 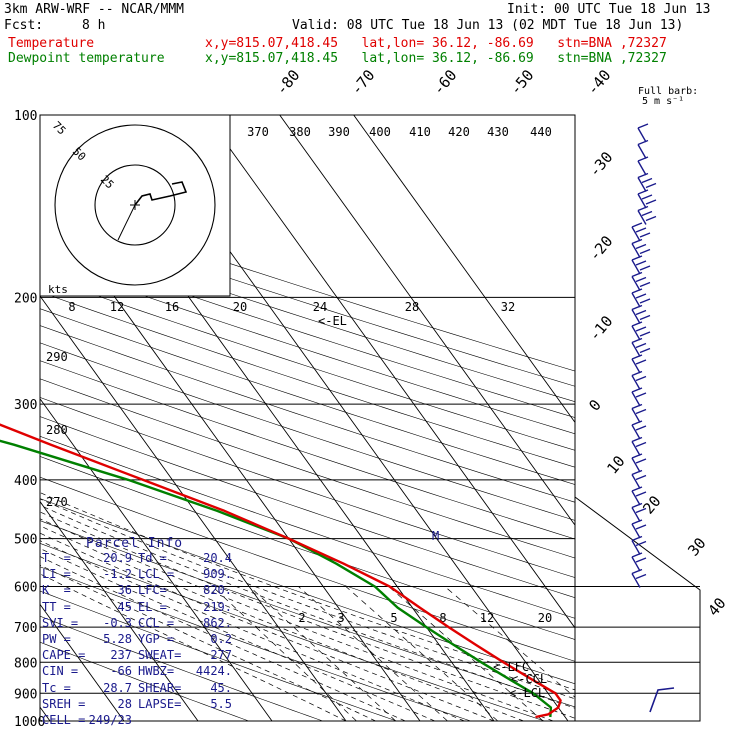 I want to click on theta-left-label: 270, so click(x=57, y=502).